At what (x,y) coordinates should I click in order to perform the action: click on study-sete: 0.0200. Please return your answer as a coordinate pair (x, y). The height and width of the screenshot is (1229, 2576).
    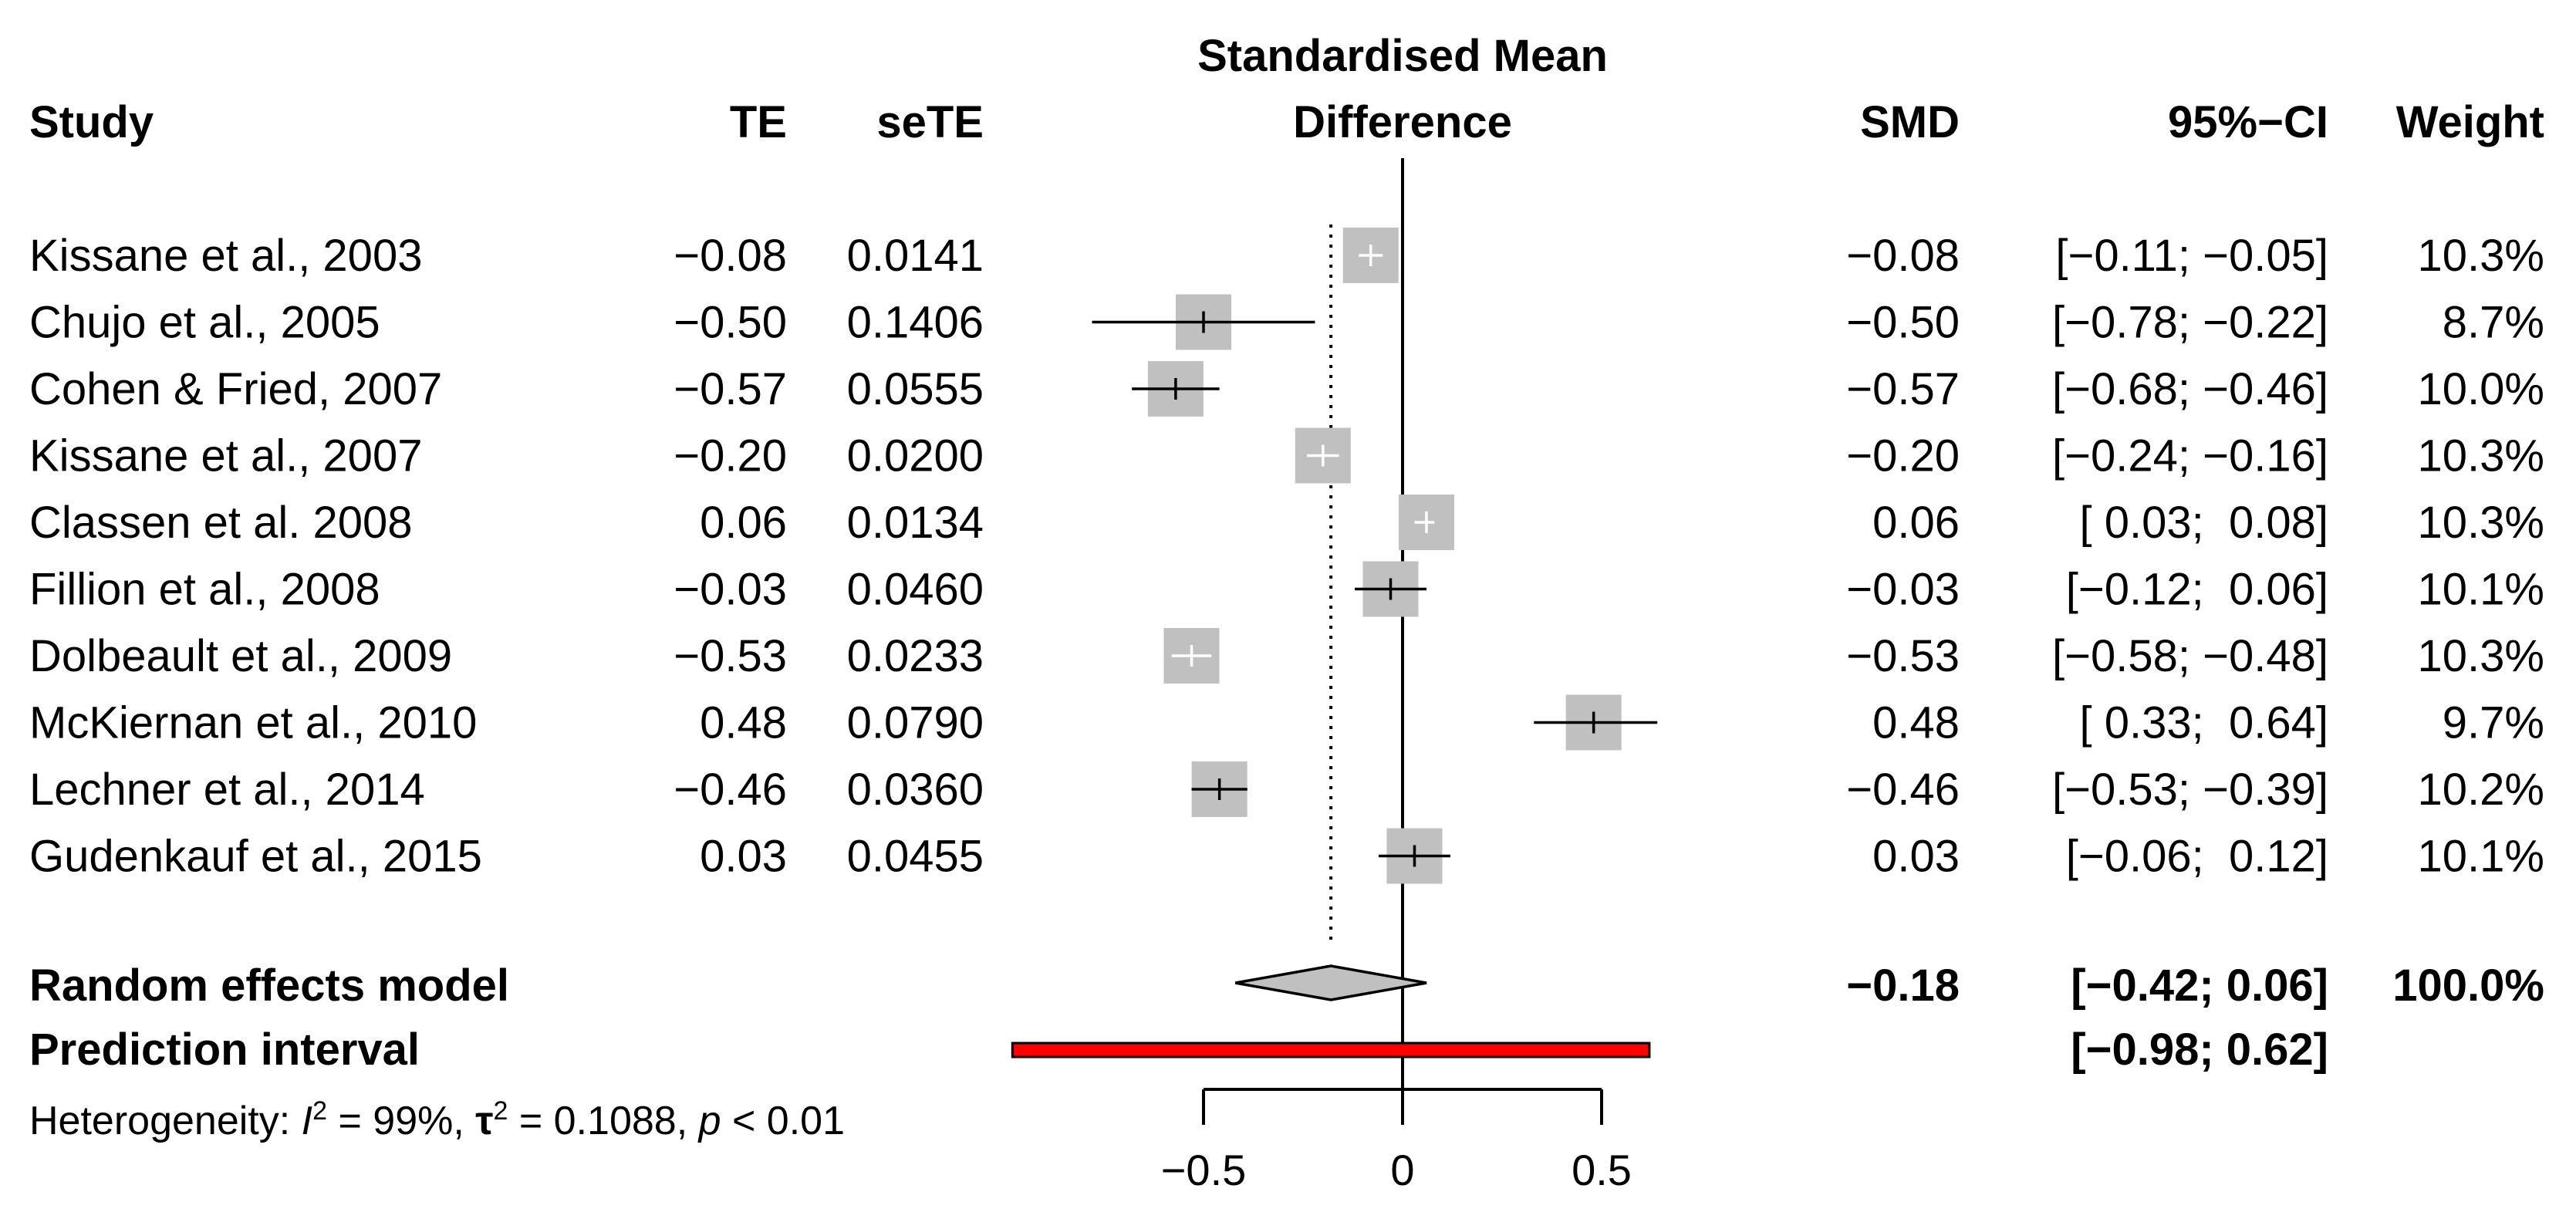
    Looking at the image, I should click on (916, 456).